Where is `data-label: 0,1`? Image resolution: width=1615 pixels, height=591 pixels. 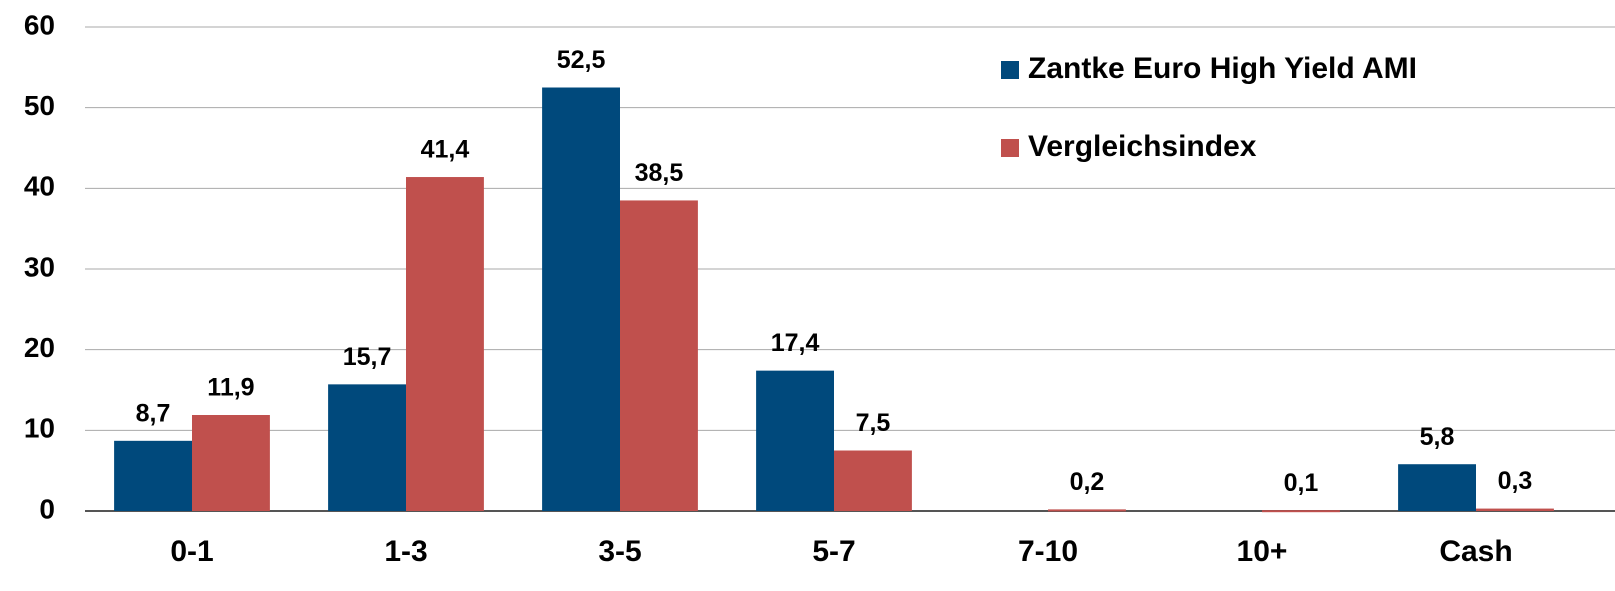
data-label: 0,1 is located at coordinates (1301, 483).